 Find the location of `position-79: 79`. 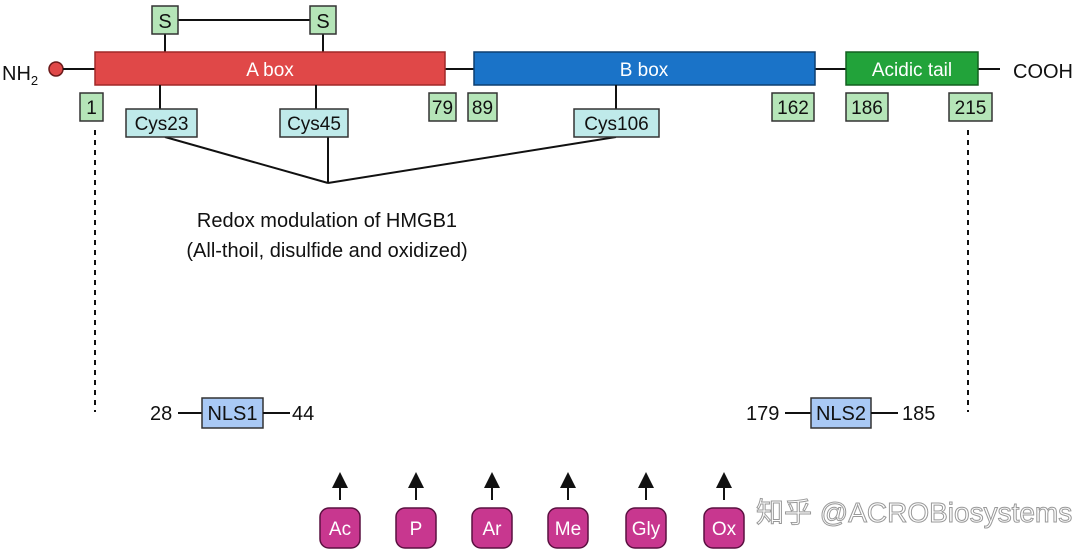

position-79: 79 is located at coordinates (442, 107).